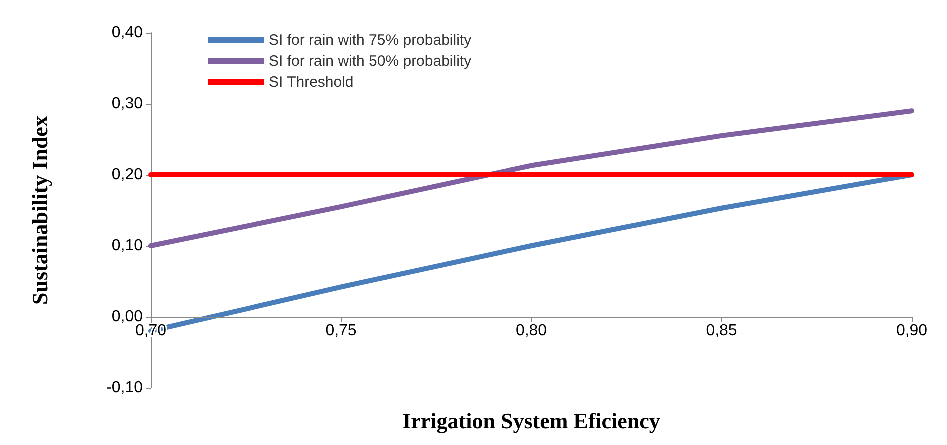 The image size is (947, 445). What do you see at coordinates (128, 317) in the screenshot?
I see `y-tick-label: 0,00` at bounding box center [128, 317].